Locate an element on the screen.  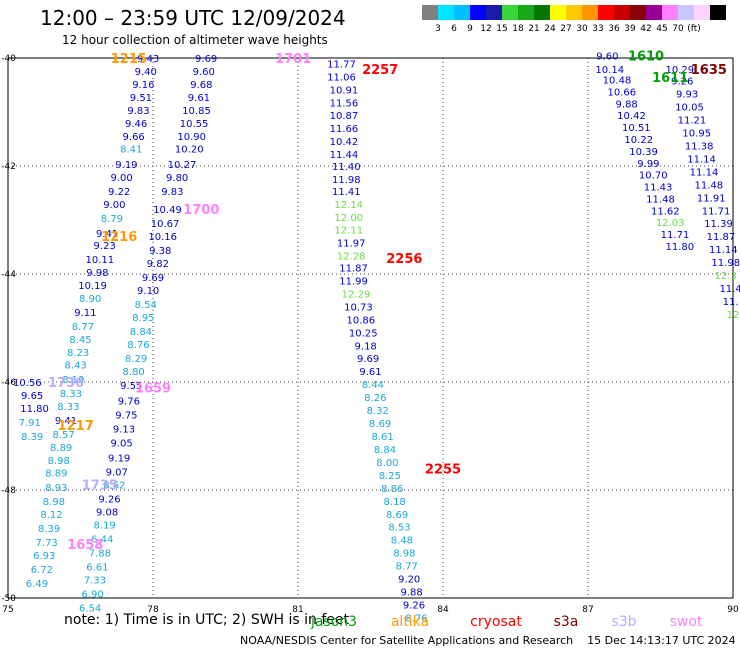
color-scale-label: 39 is located at coordinates (630, 29).